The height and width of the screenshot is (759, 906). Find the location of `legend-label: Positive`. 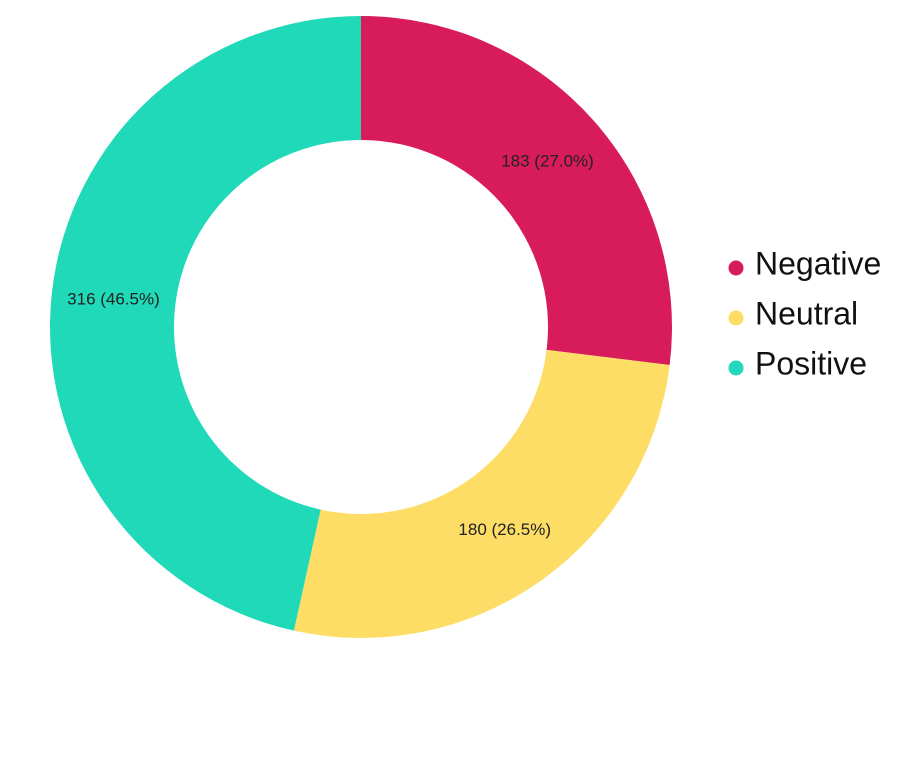

legend-label: Positive is located at coordinates (811, 363).